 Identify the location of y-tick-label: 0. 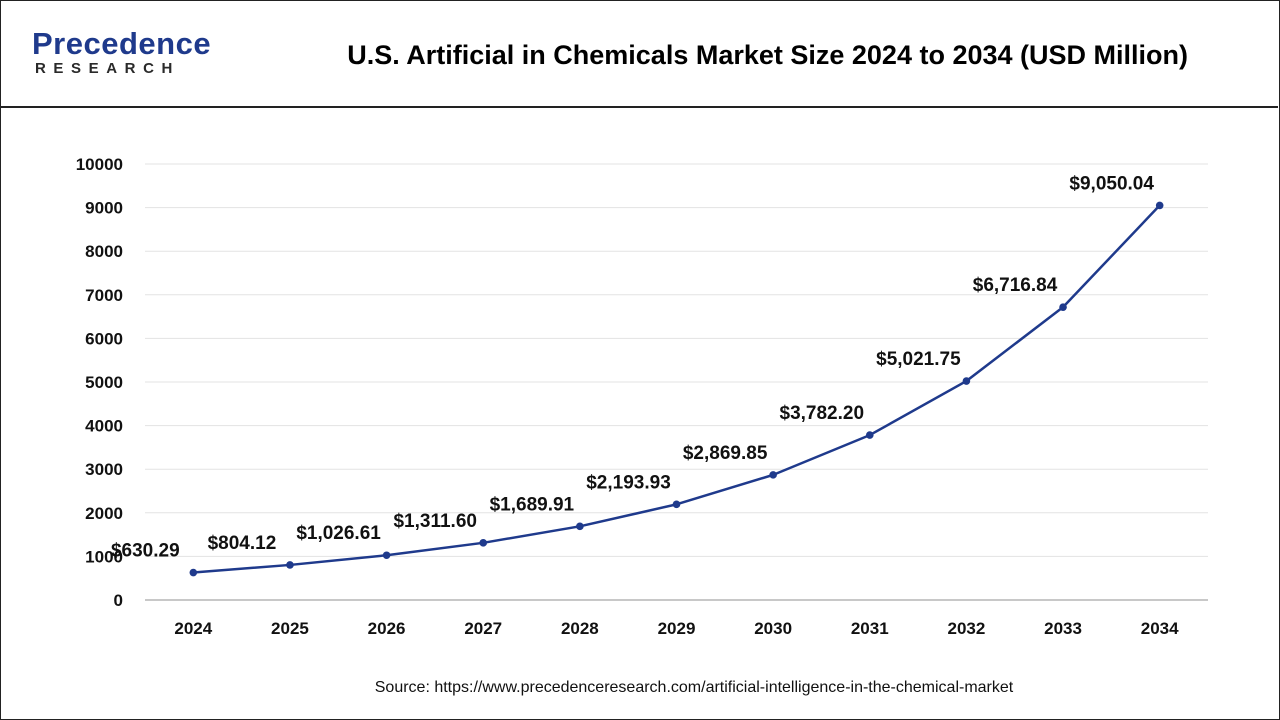
(118, 600).